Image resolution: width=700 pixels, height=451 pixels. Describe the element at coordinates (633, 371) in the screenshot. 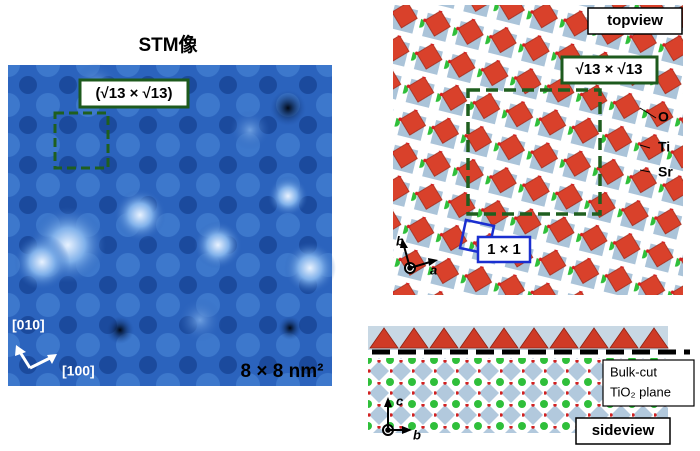

I see `plane-label: Bulk-cut` at that location.